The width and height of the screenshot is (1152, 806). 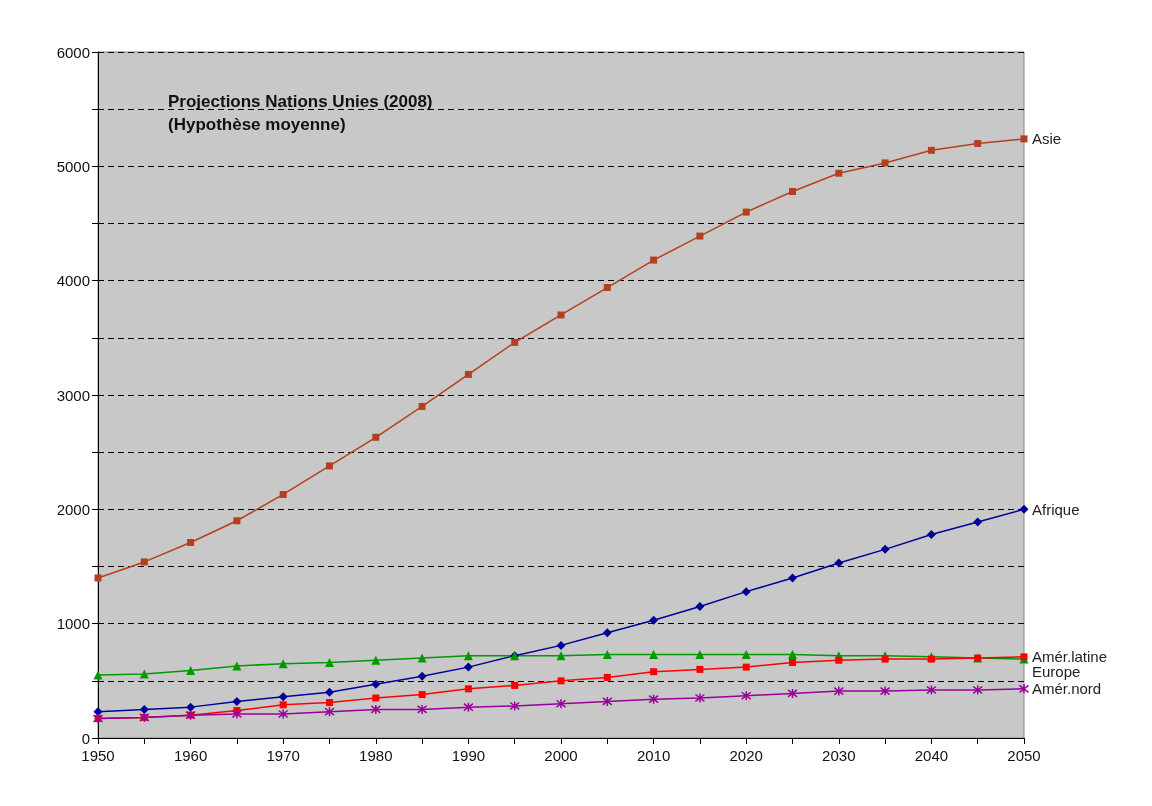 I want to click on y-tick-label: 6000, so click(x=73, y=52).